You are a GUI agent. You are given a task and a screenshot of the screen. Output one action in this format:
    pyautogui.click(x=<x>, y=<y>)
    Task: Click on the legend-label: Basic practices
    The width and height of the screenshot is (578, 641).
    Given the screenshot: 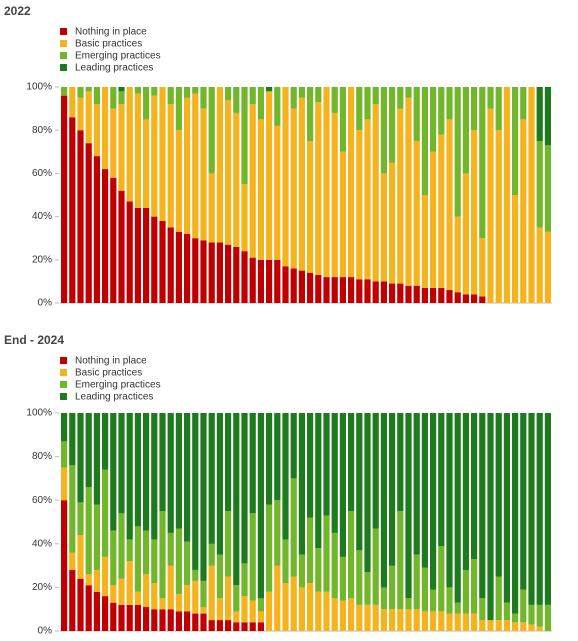 What is the action you would take?
    pyautogui.click(x=108, y=44)
    